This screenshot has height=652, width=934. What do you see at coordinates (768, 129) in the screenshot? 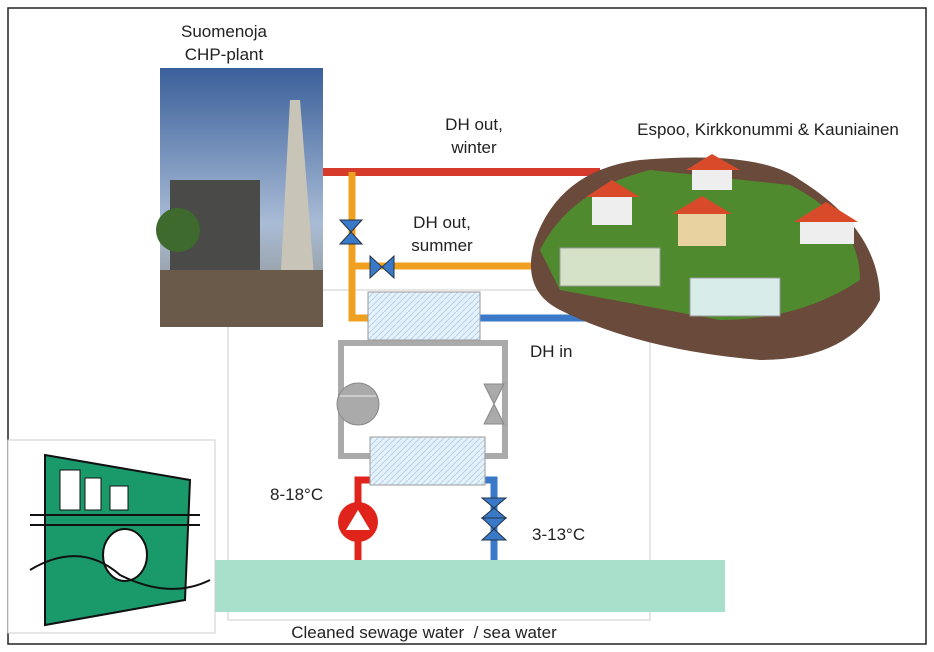
I see `consumers-label: Espoo, Kirkkonummi & Kauniainen` at bounding box center [768, 129].